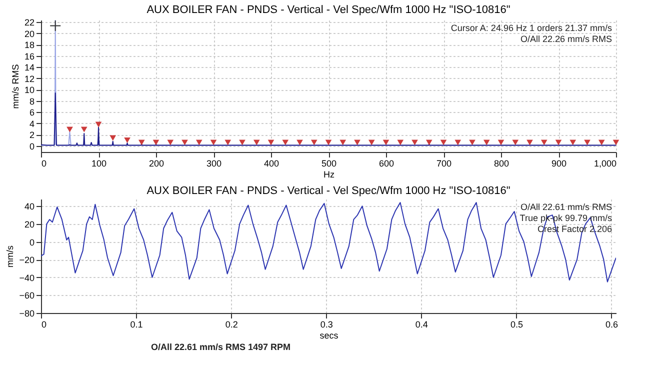 The image size is (656, 380). What do you see at coordinates (26, 277) in the screenshot?
I see `y-tick-label: −40` at bounding box center [26, 277].